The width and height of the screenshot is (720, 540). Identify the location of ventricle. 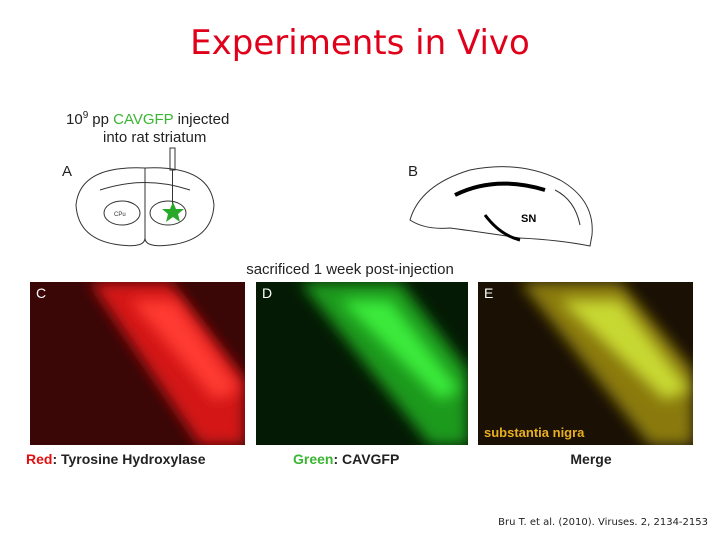
(500, 189).